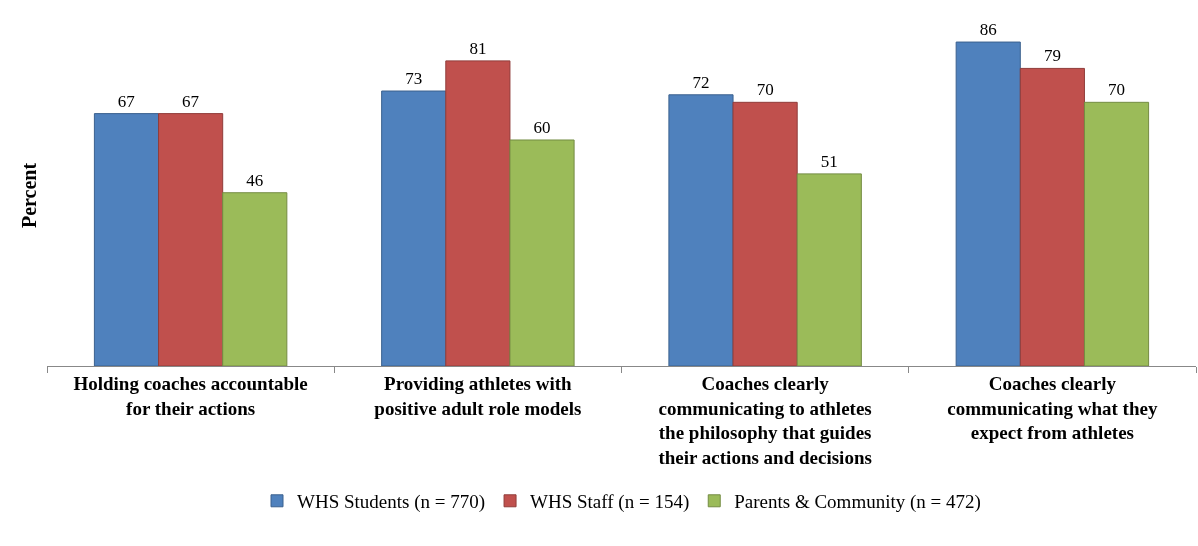  What do you see at coordinates (414, 79) in the screenshot?
I see `data-label: 73` at bounding box center [414, 79].